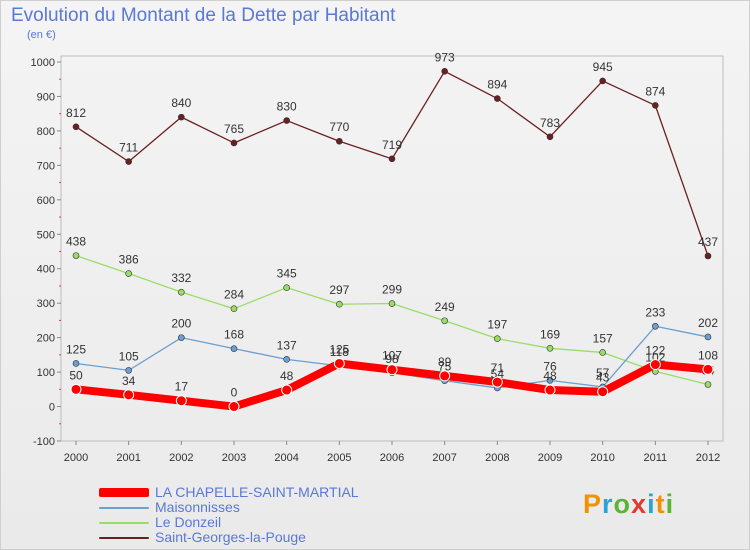 Image resolution: width=750 pixels, height=550 pixels. I want to click on data-label: 233, so click(655, 312).